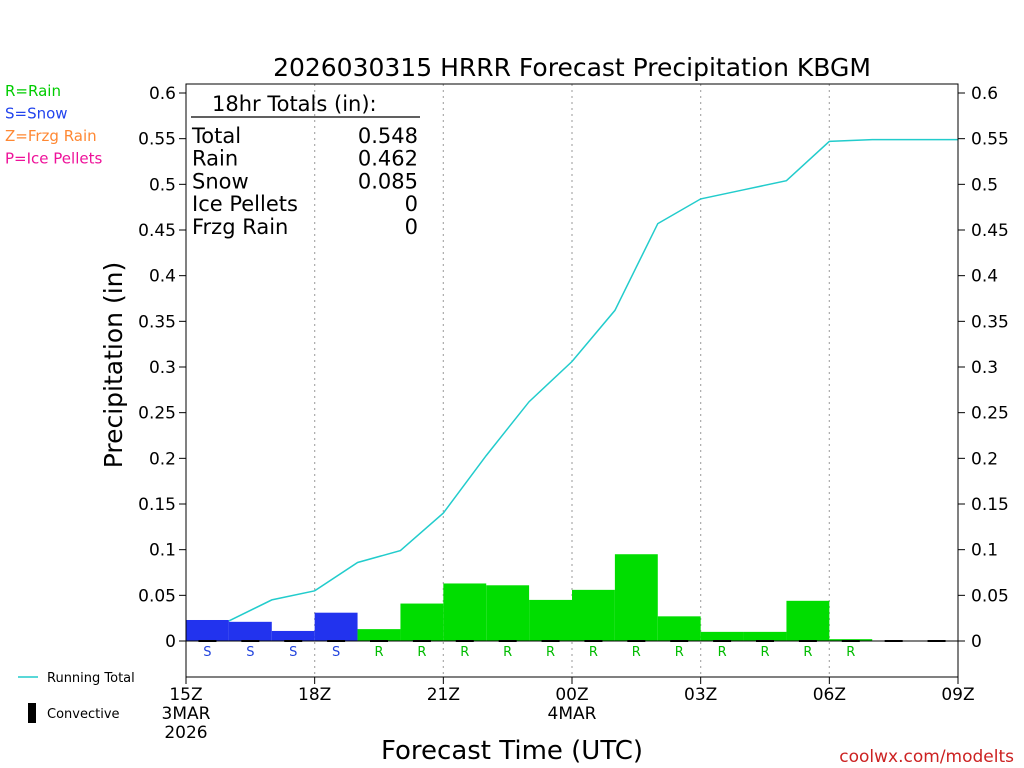 Image resolution: width=1024 pixels, height=768 pixels. I want to click on y-tick-label-right: 0.45, so click(990, 231).